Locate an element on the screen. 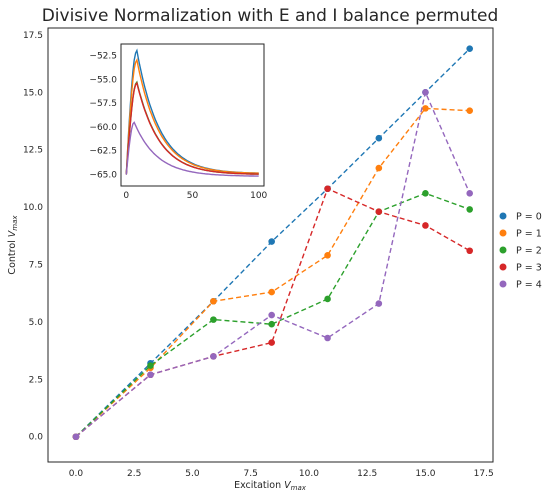 The width and height of the screenshot is (554, 503). inset-plot-frame is located at coordinates (192, 115).